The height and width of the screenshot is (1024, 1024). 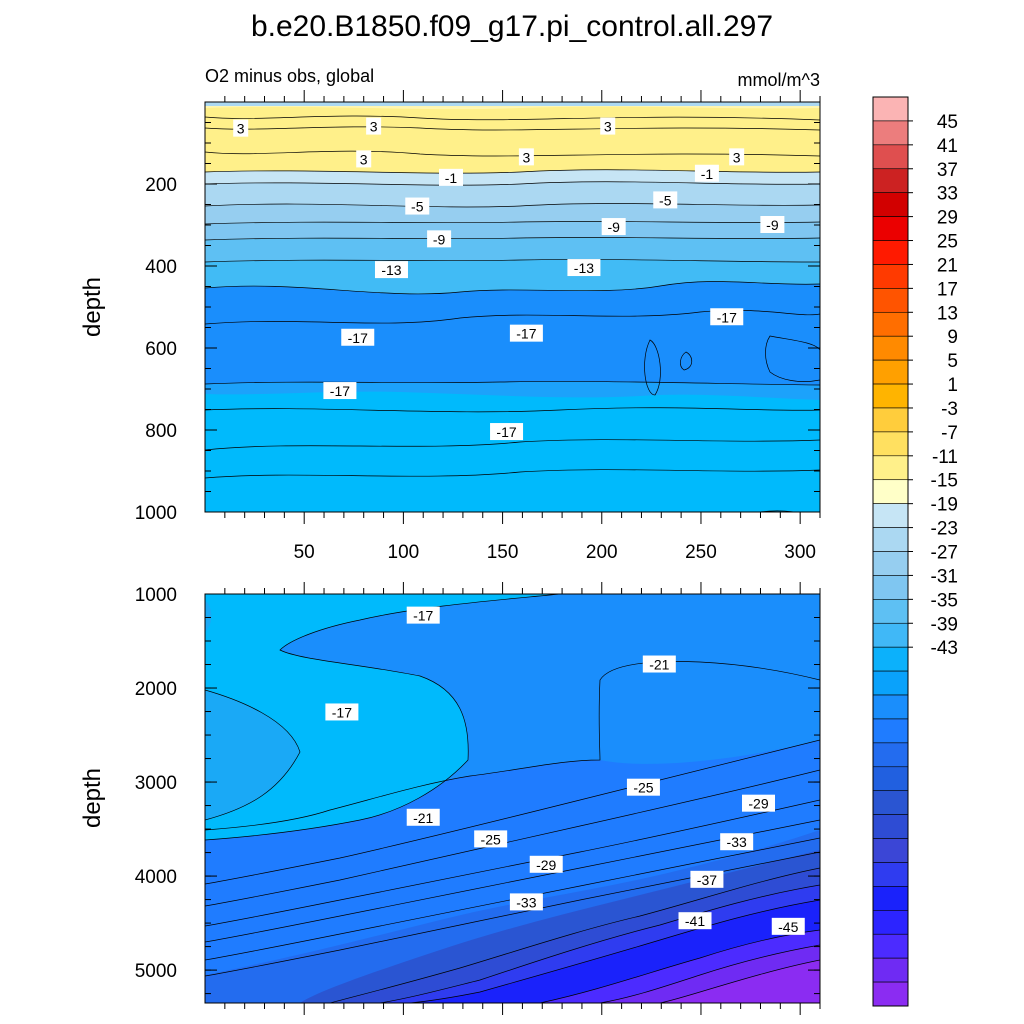 What do you see at coordinates (788, 926) in the screenshot?
I see `contour-label: -45` at bounding box center [788, 926].